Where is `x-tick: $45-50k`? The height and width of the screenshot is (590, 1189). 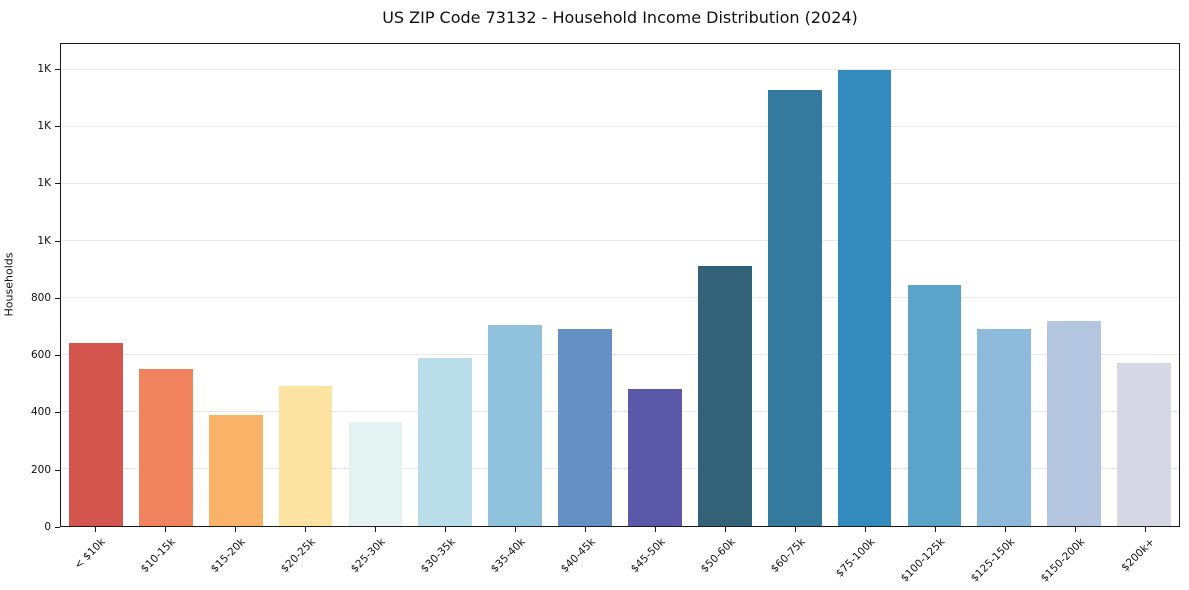
x-tick: $45-50k is located at coordinates (655, 557).